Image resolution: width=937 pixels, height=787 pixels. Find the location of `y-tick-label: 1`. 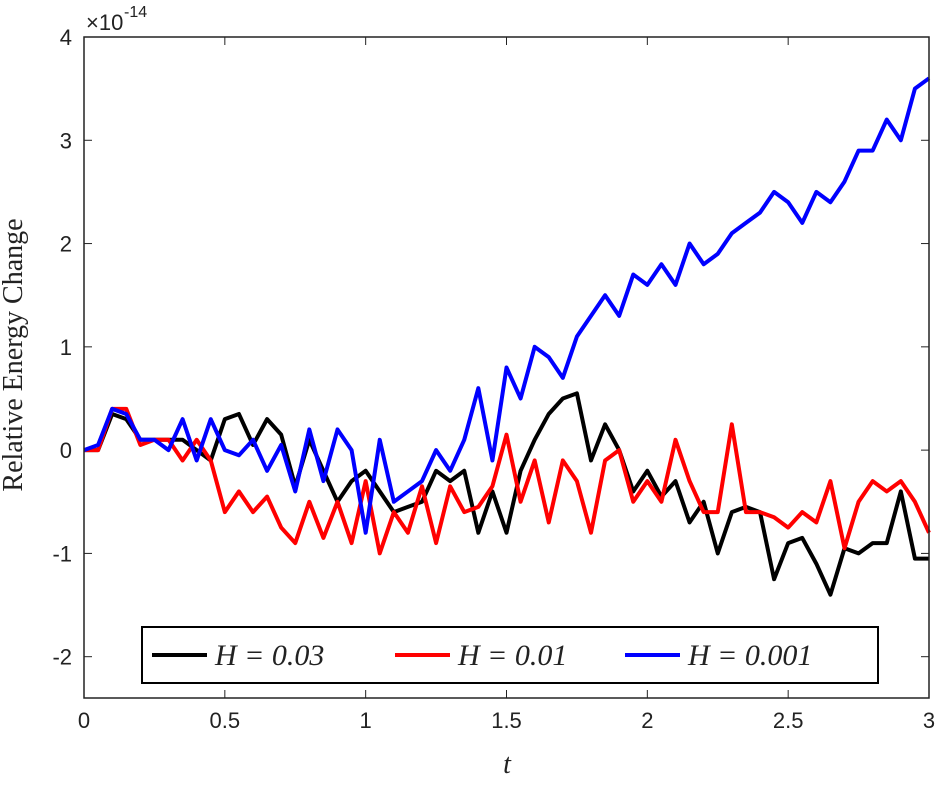

y-tick-label: 1 is located at coordinates (66, 347).